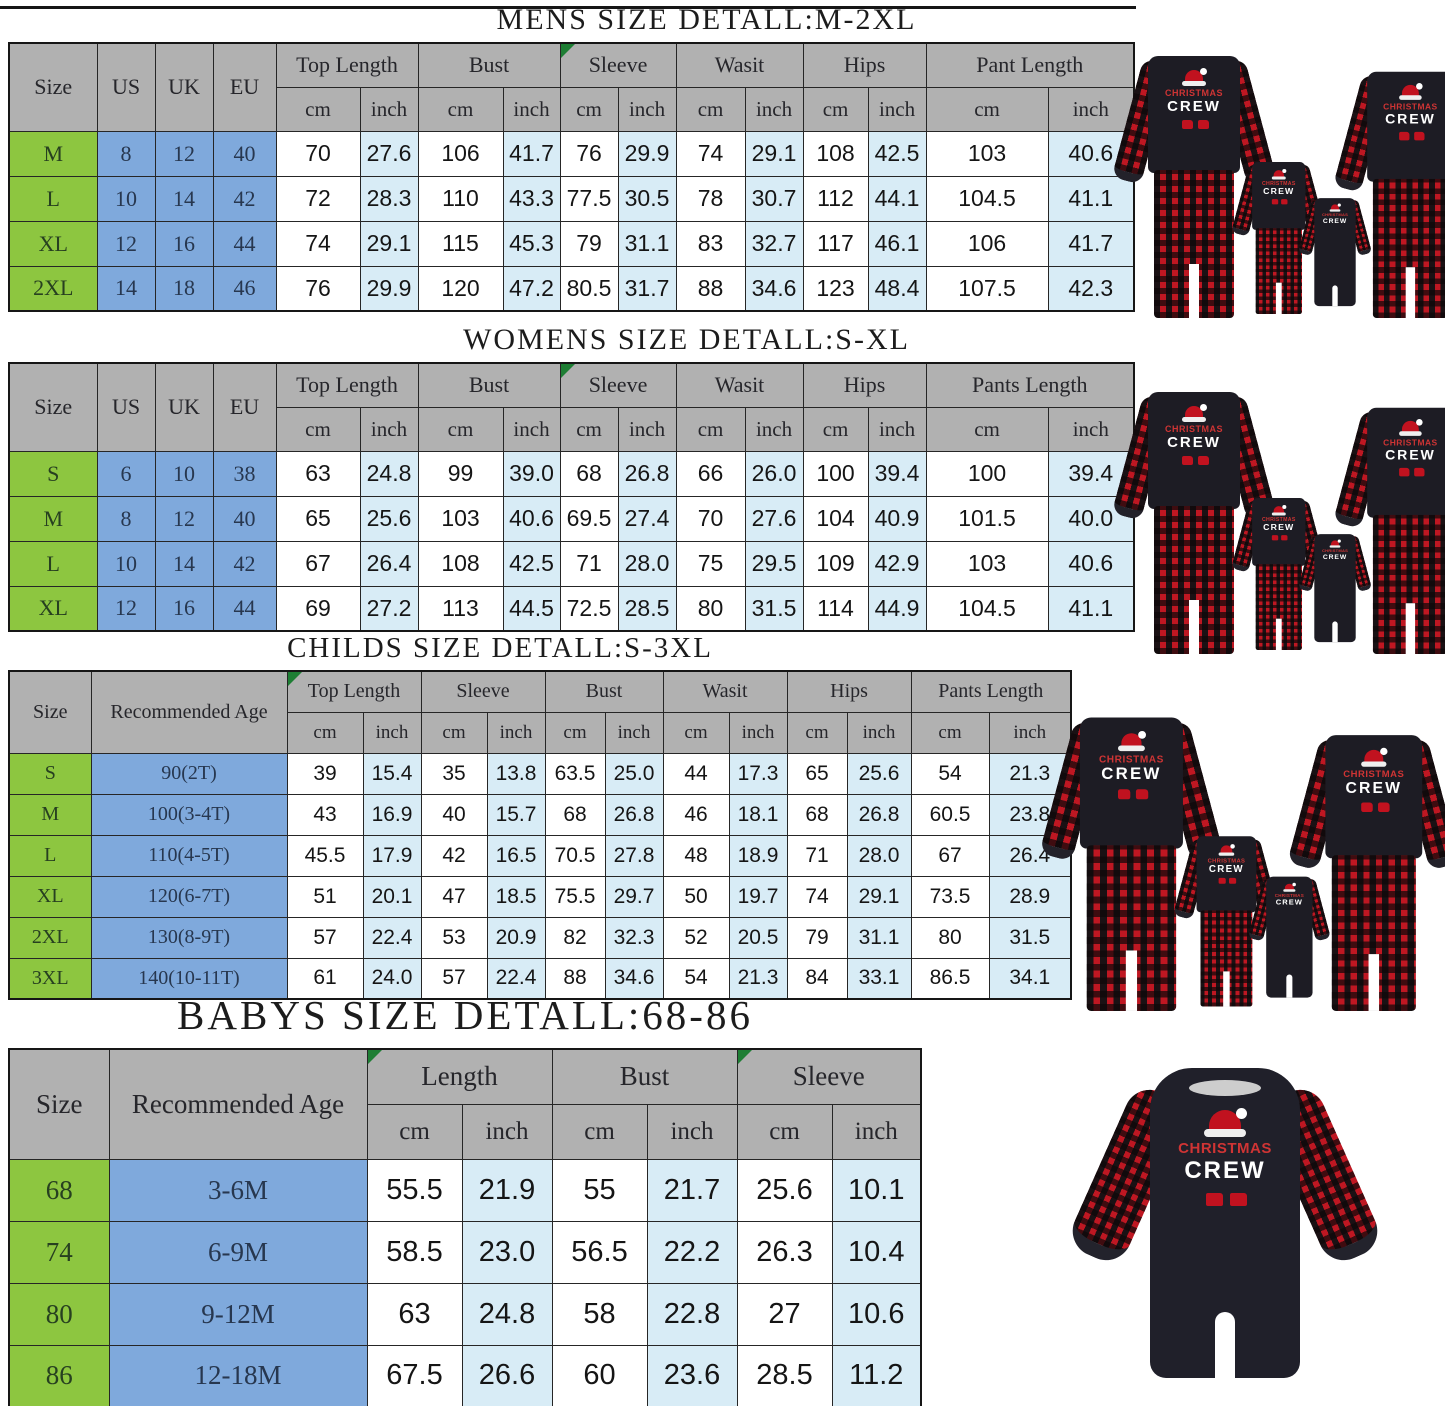 This screenshot has width=1445, height=1406. What do you see at coordinates (59, 1252) in the screenshot?
I see `size-cell: 74` at bounding box center [59, 1252].